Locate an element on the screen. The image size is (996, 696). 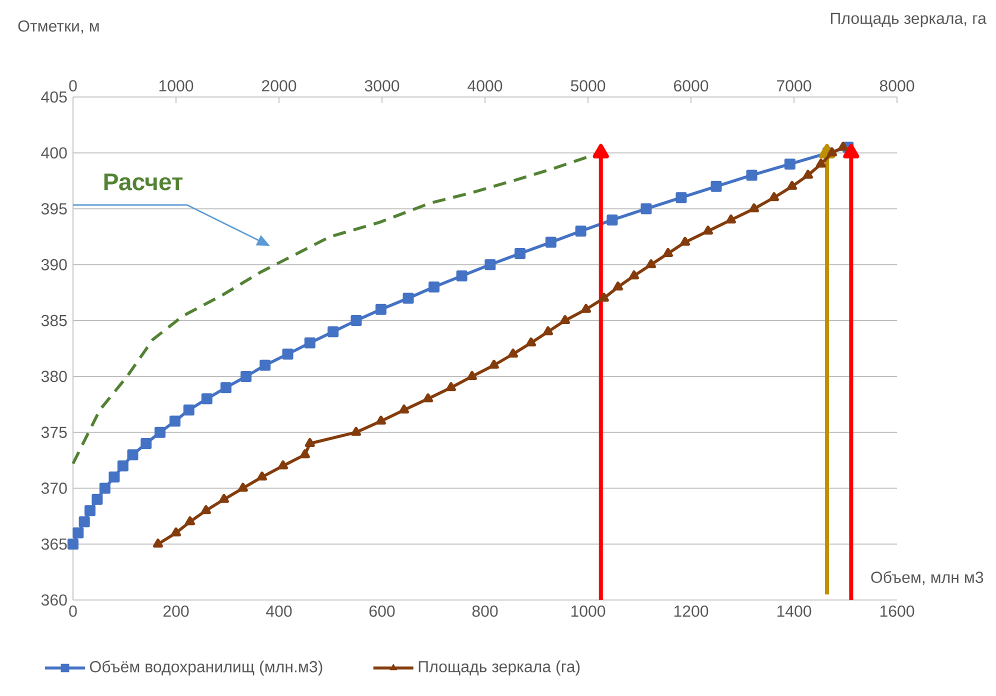
annotation: Расчет is located at coordinates (143, 182).